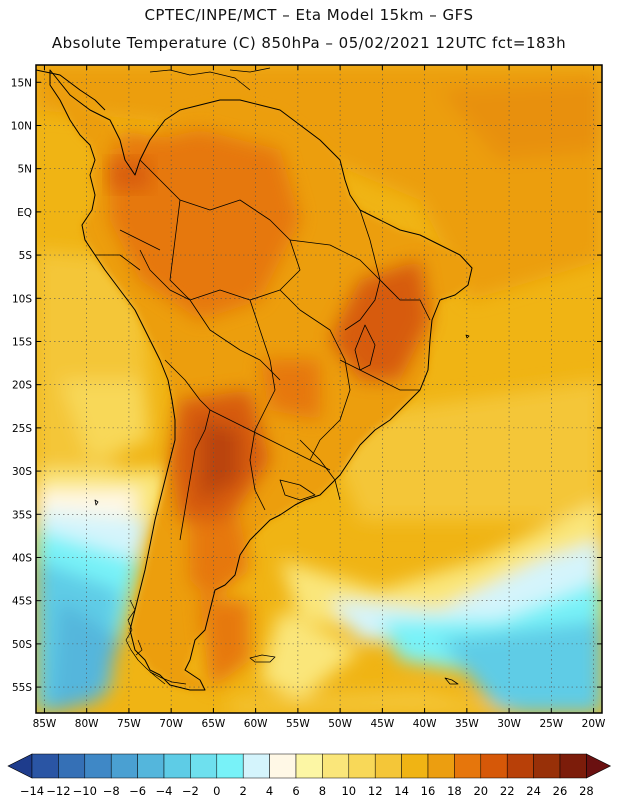  I want to click on colorbar-label: −12, so click(58, 791).